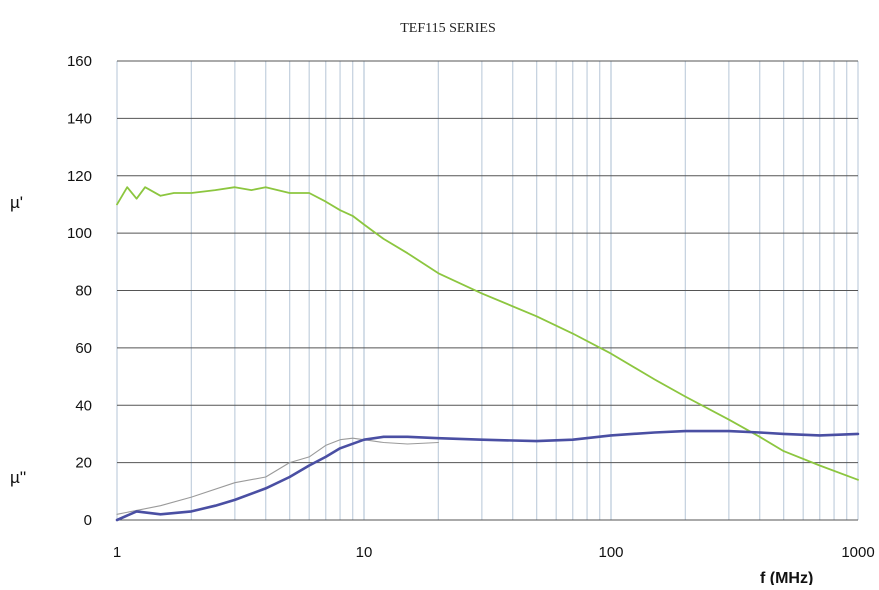  What do you see at coordinates (364, 552) in the screenshot?
I see `x-tick-label: 10` at bounding box center [364, 552].